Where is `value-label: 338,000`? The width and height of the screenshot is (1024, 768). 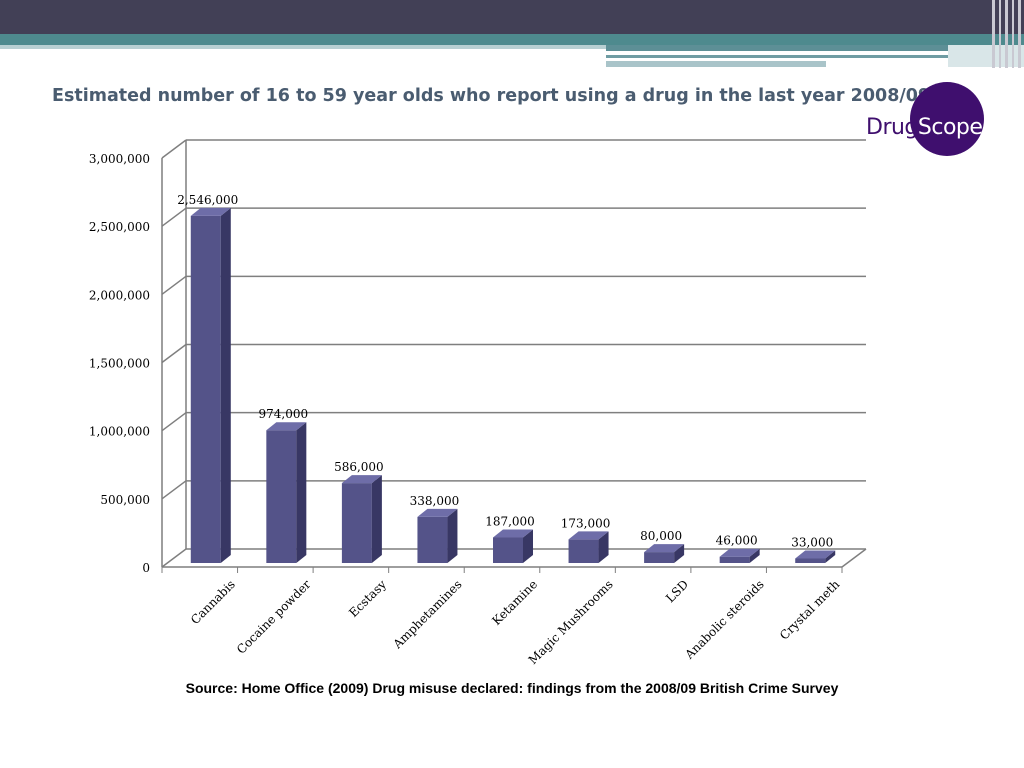
value-label: 338,000 is located at coordinates (435, 501).